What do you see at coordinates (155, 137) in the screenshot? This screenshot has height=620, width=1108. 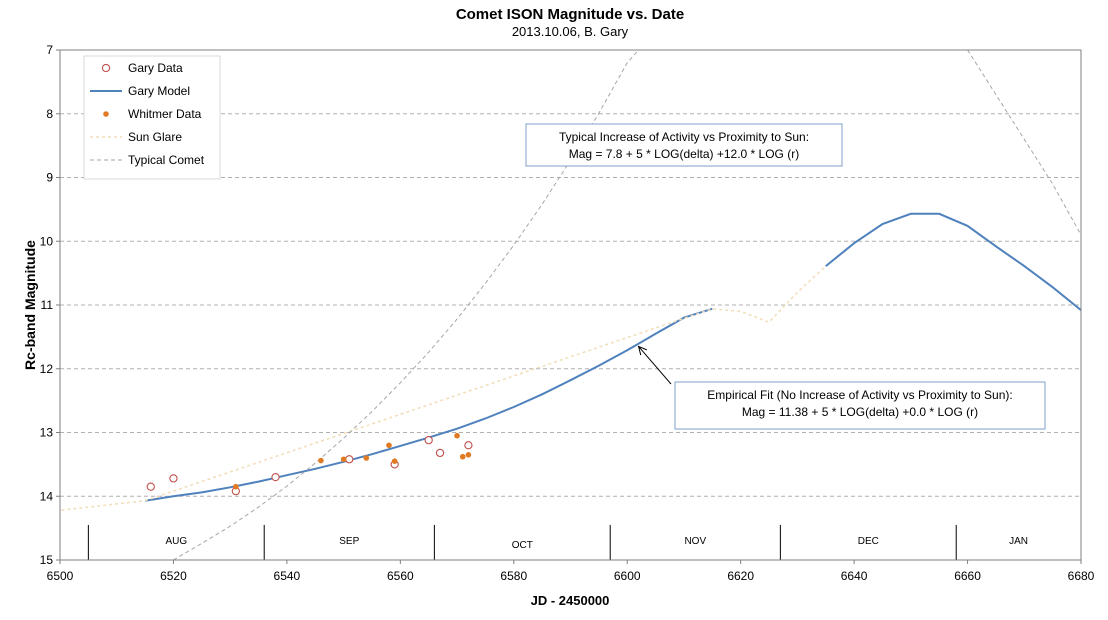 I see `legend-label: Sun Glare` at bounding box center [155, 137].